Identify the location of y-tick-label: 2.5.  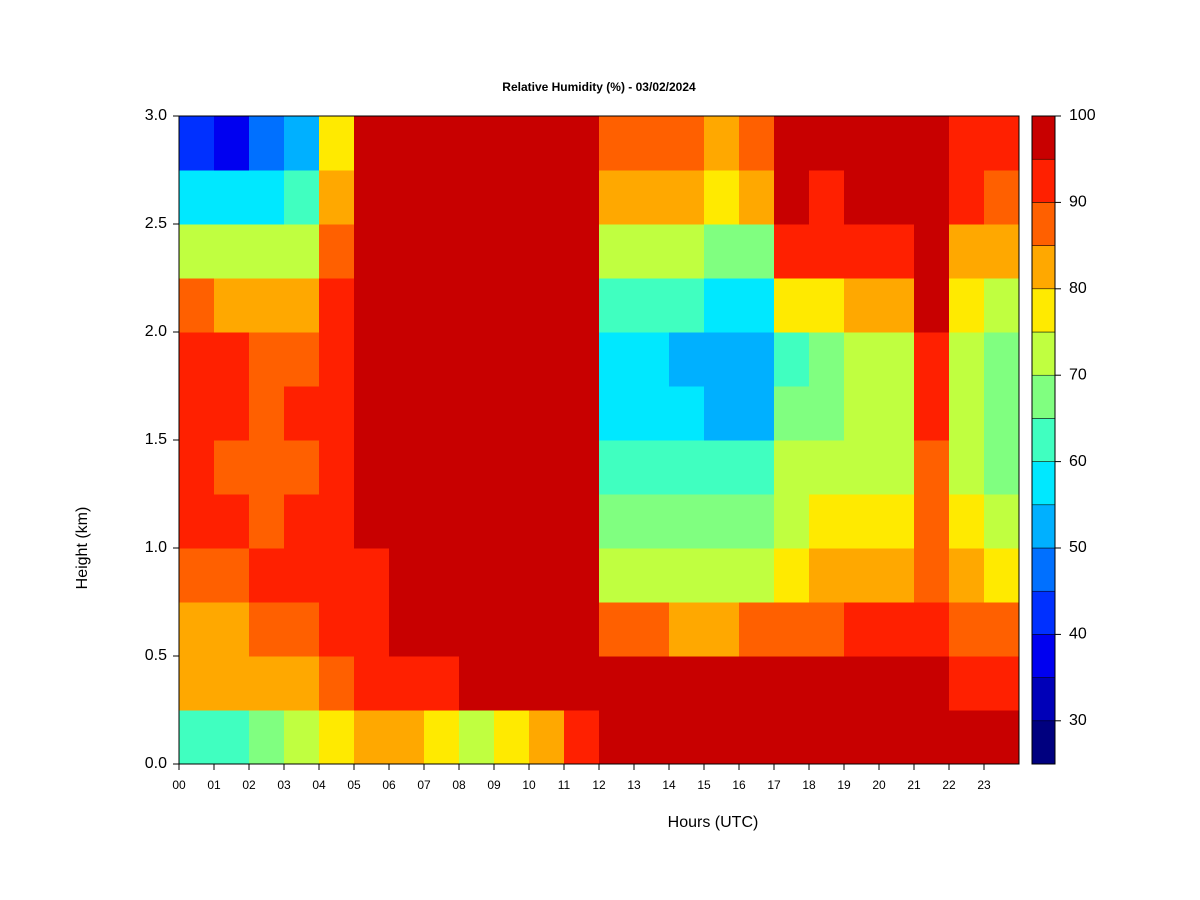
(156, 223).